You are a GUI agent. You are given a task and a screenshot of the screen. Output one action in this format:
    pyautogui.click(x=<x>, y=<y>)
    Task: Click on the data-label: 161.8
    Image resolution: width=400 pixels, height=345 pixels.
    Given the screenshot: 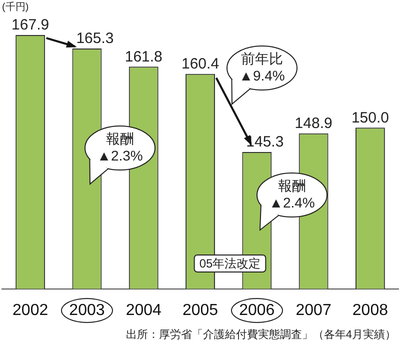 What is the action you would take?
    pyautogui.click(x=143, y=57)
    